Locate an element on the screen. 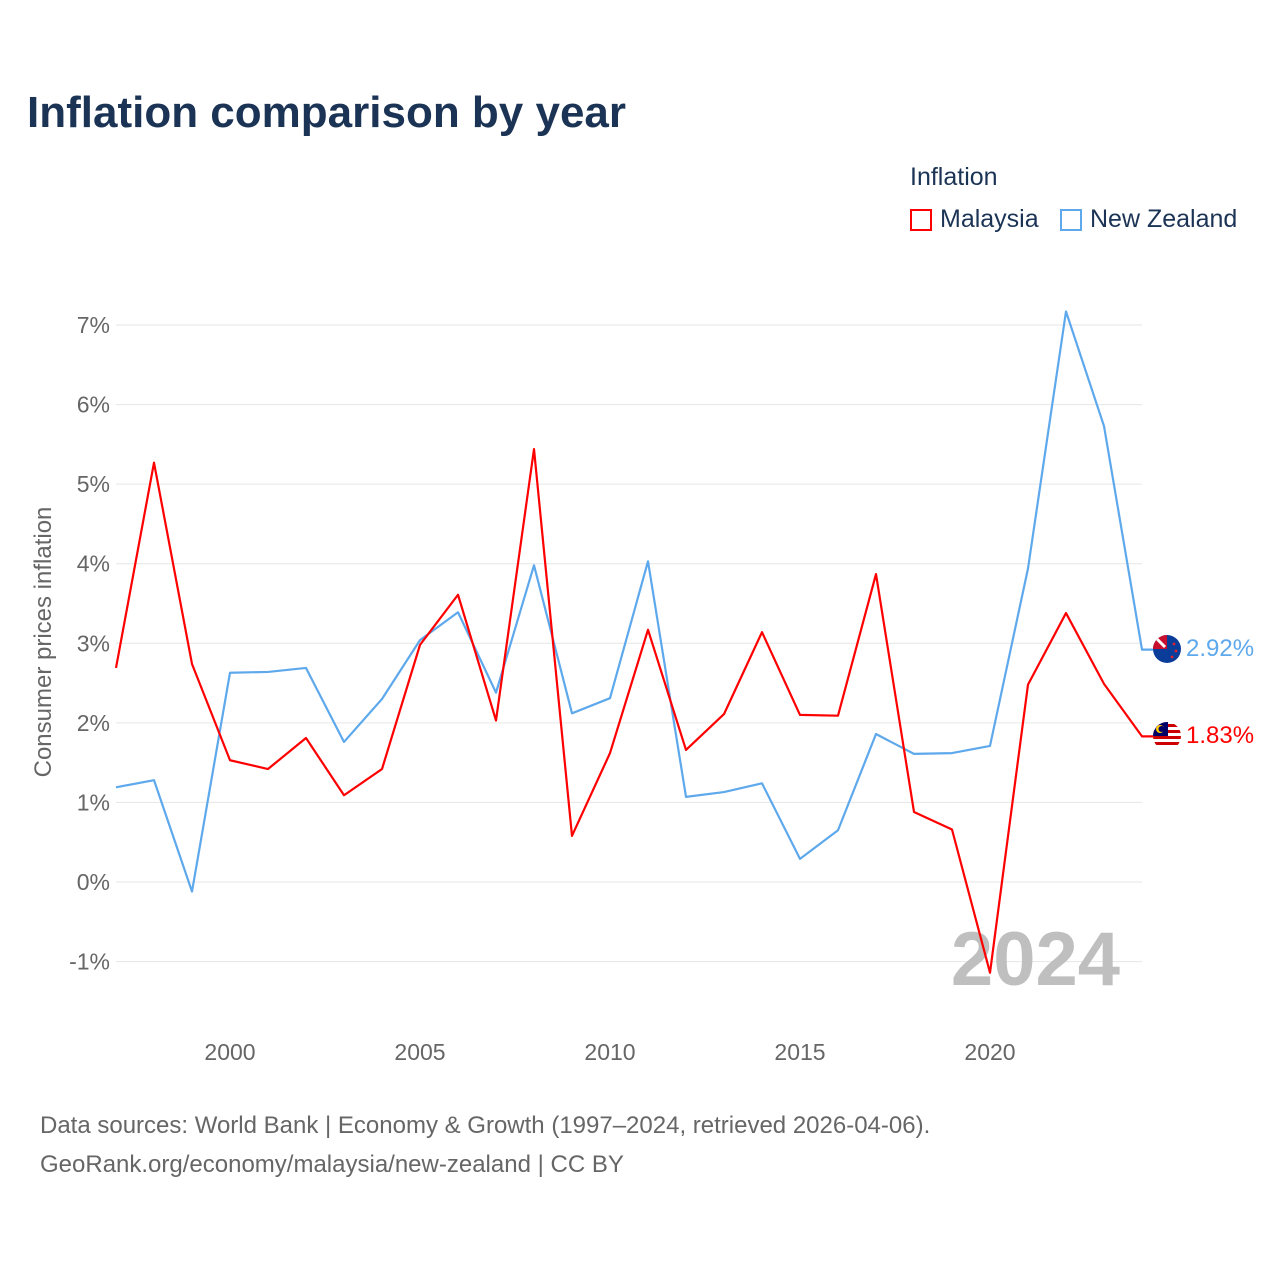 The width and height of the screenshot is (1280, 1280). x-tick-label: 2020 is located at coordinates (989, 1052).